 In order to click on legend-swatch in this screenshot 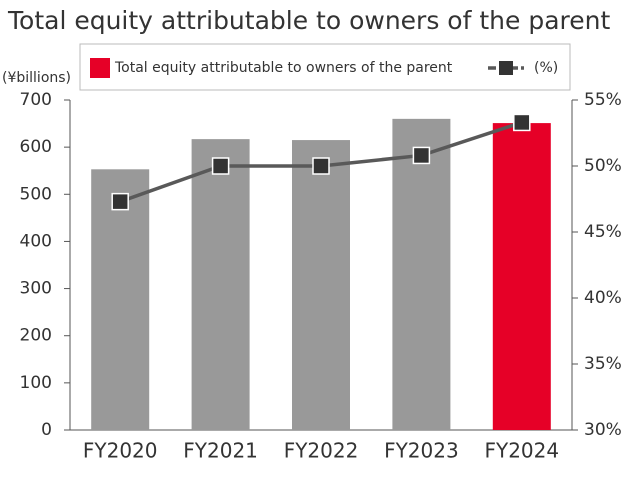, I will do `click(100, 68)`.